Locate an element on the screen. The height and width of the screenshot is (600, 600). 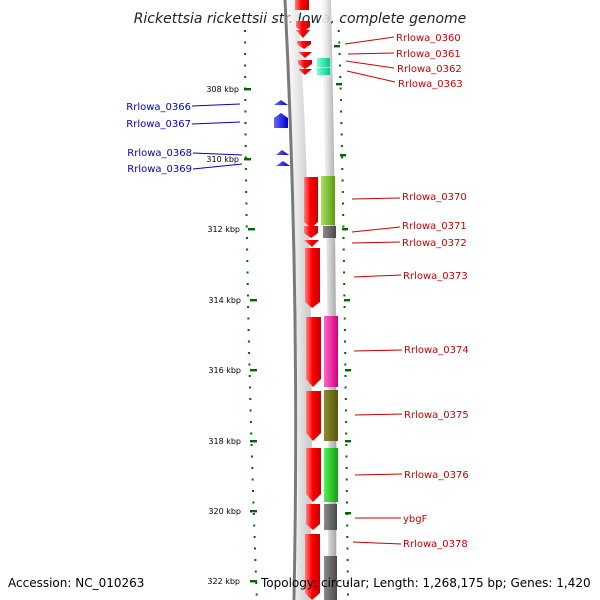
label-Rrlowa_0376: Rrlowa_0376 is located at coordinates (411, 475).